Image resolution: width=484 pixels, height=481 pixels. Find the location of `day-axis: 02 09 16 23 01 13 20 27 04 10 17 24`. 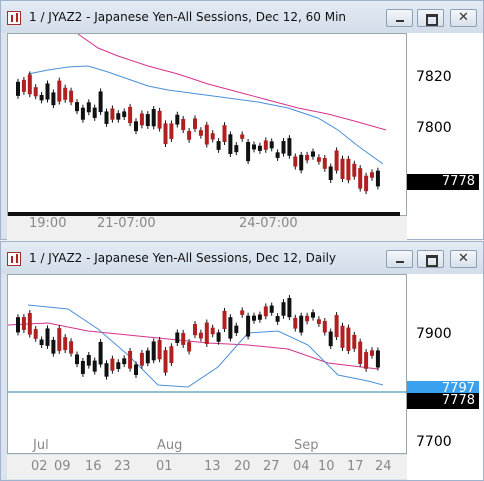

day-axis: 02 09 16 23 01 13 20 27 04 10 17 24 is located at coordinates (207, 467).